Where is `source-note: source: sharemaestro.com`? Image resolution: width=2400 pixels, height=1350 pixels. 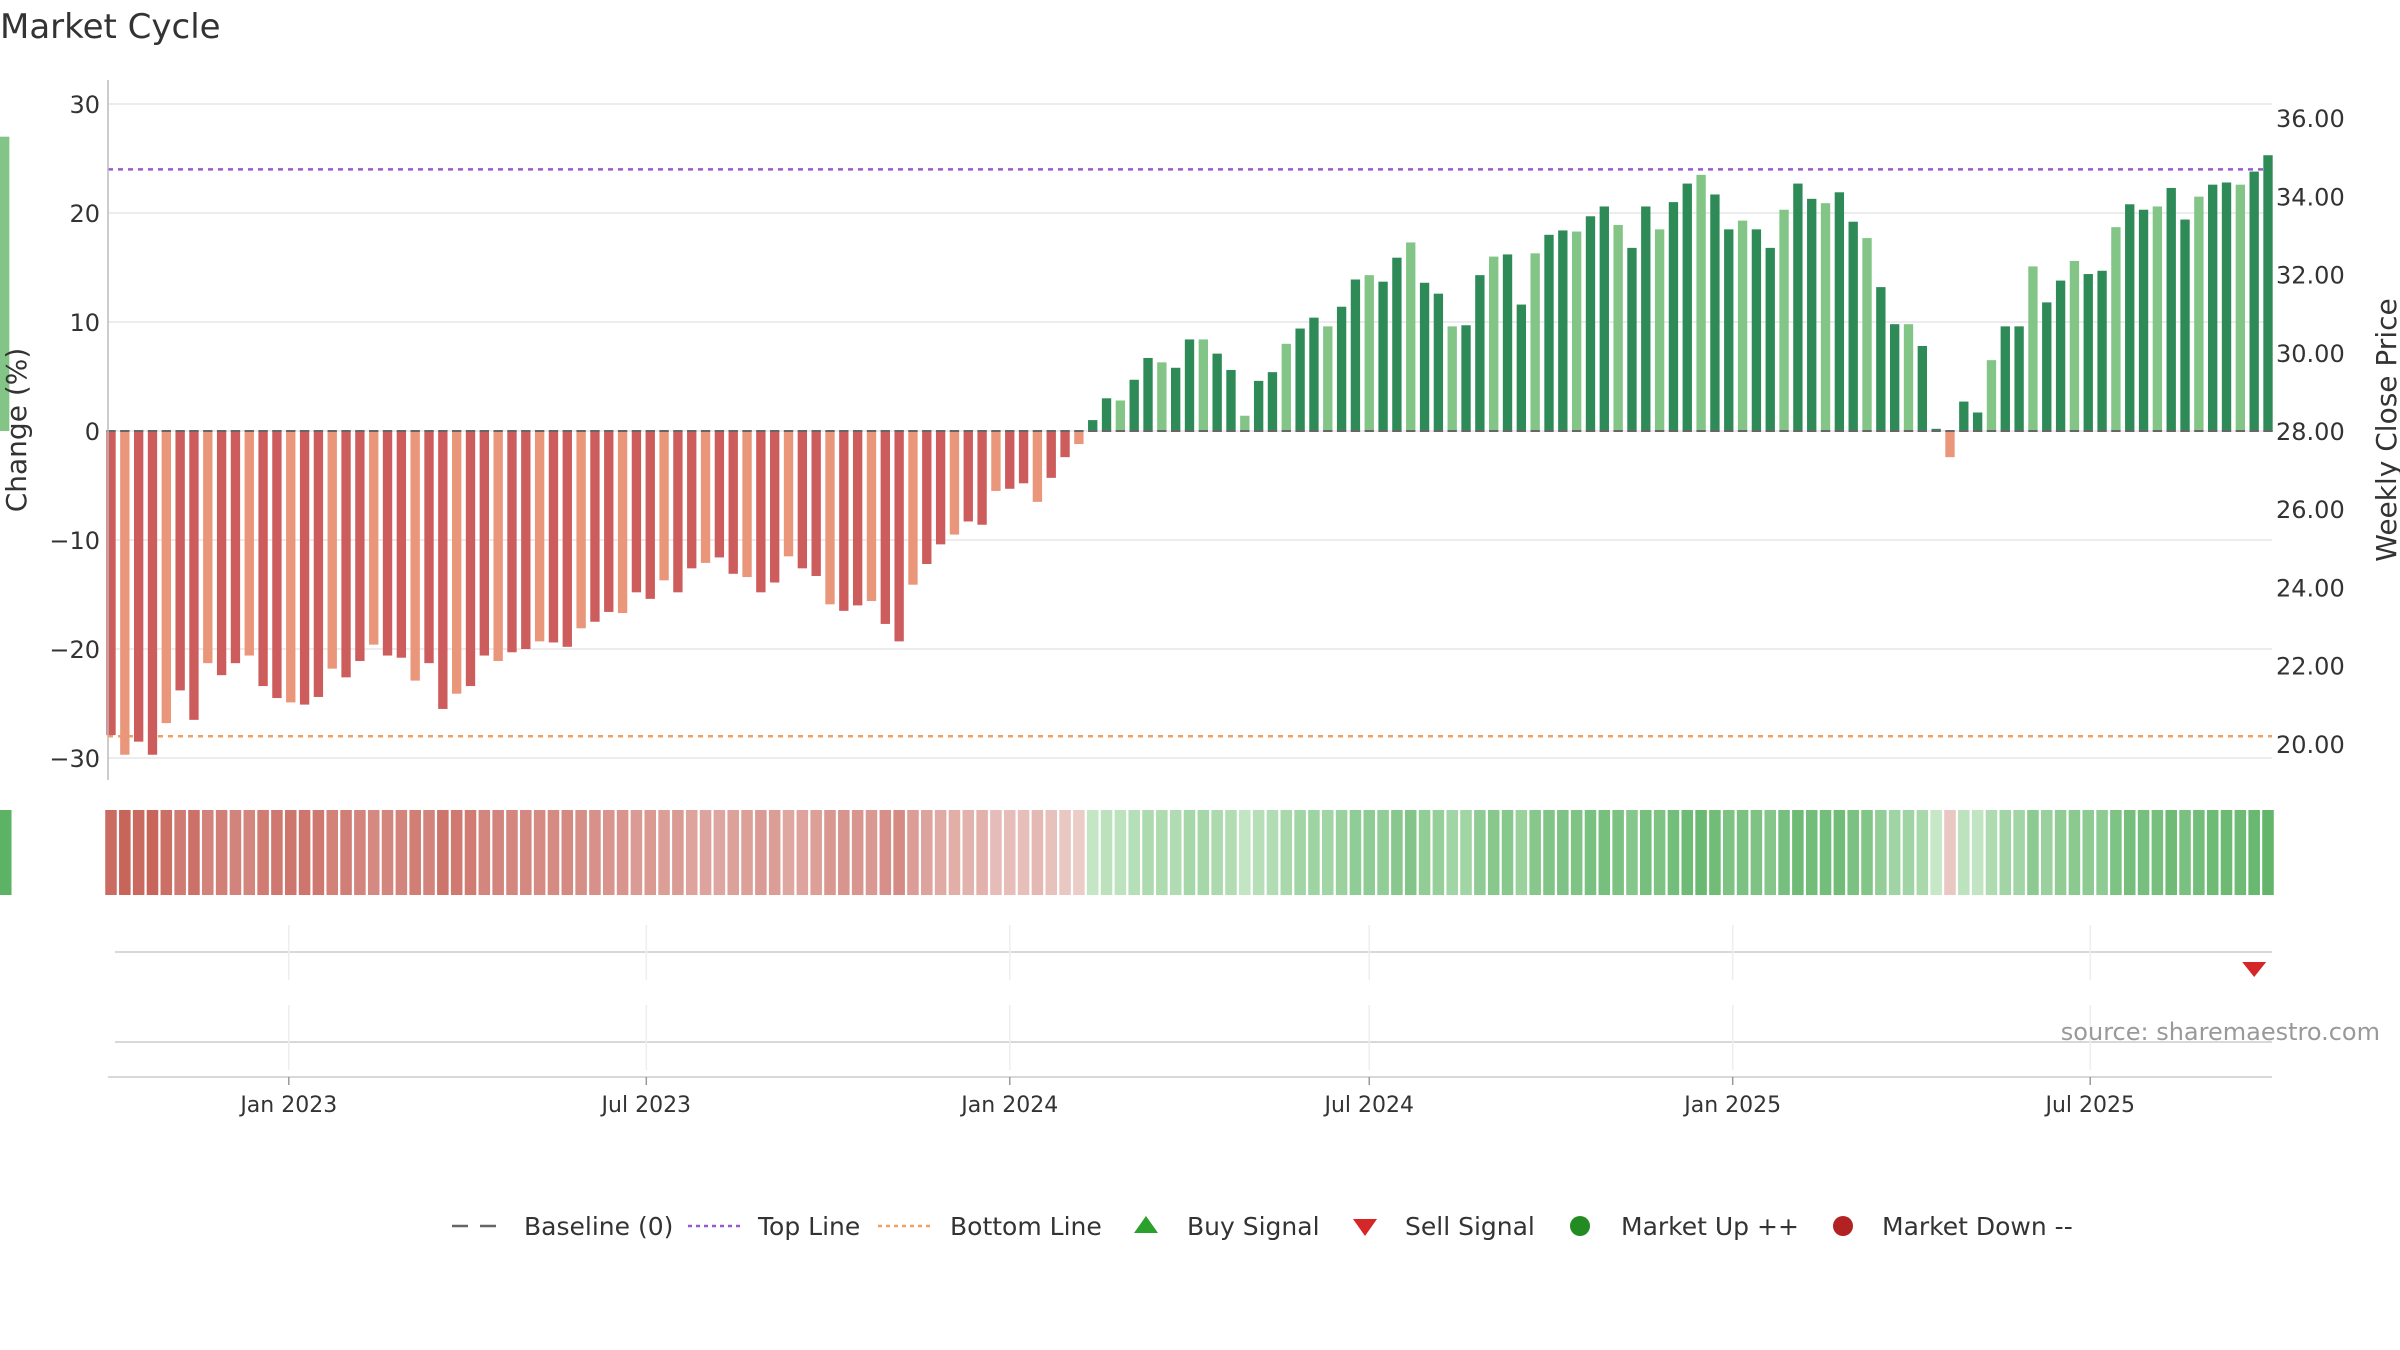
source-note: source: sharemaestro.com is located at coordinates (2220, 1032).